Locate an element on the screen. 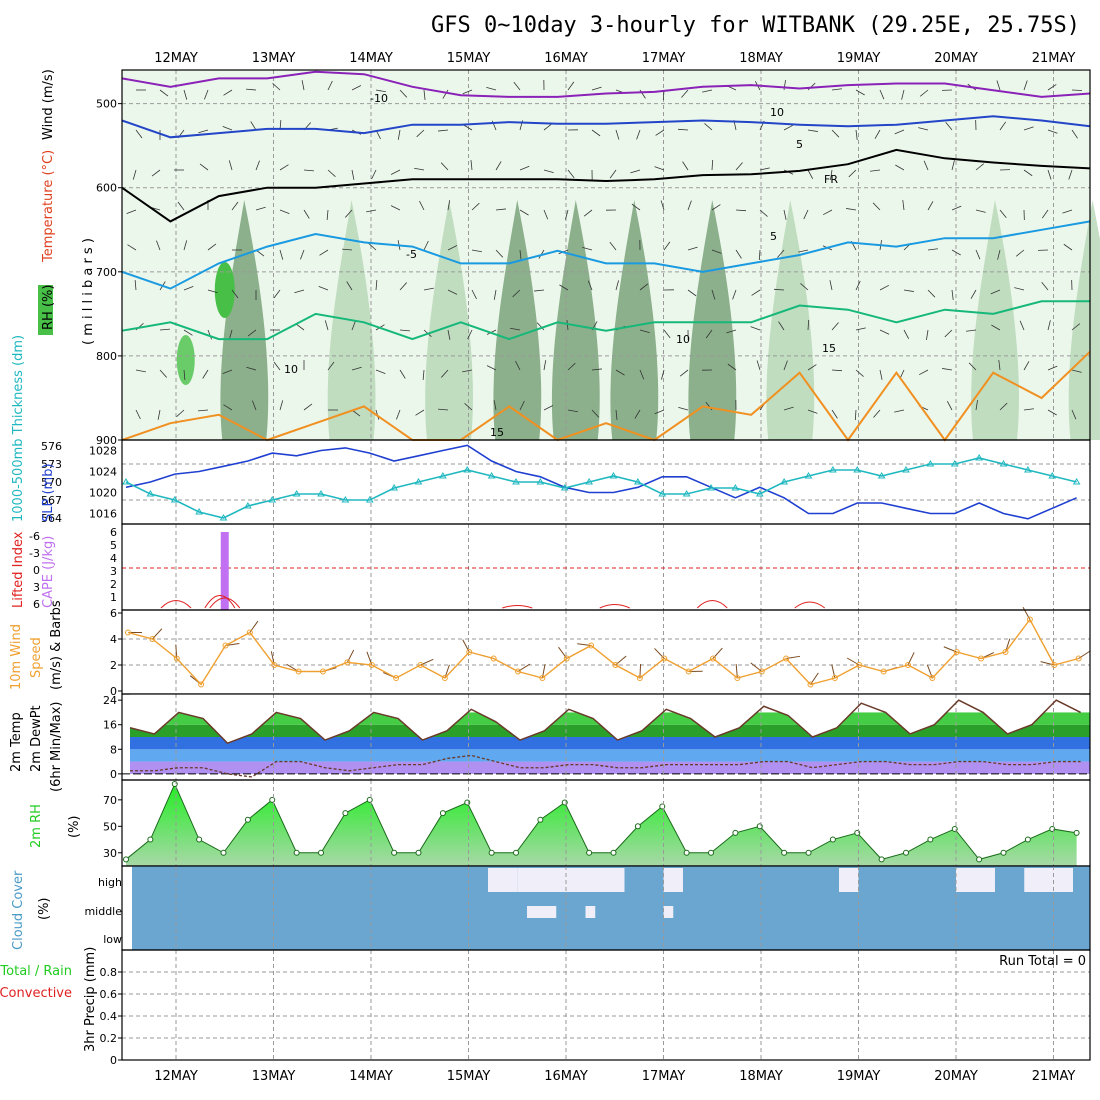 This screenshot has width=1100, height=1100. run-total: Run Total = 0 is located at coordinates (1042, 961).